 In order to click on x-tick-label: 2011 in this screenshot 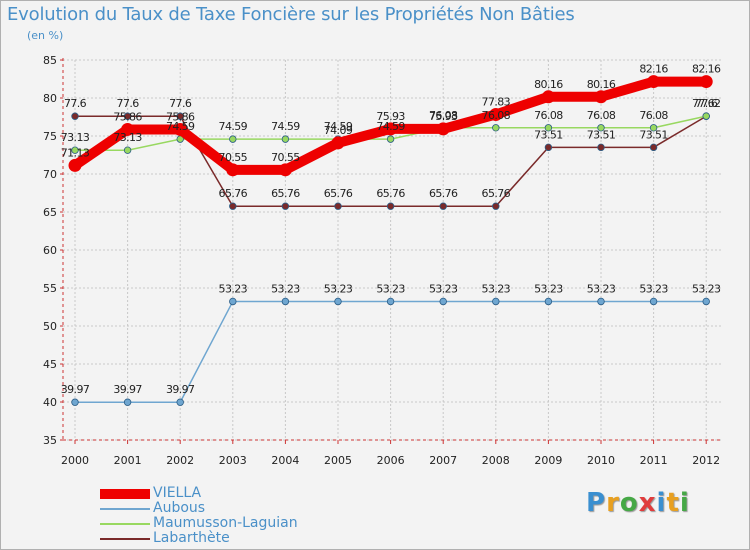, I will do `click(654, 460)`.